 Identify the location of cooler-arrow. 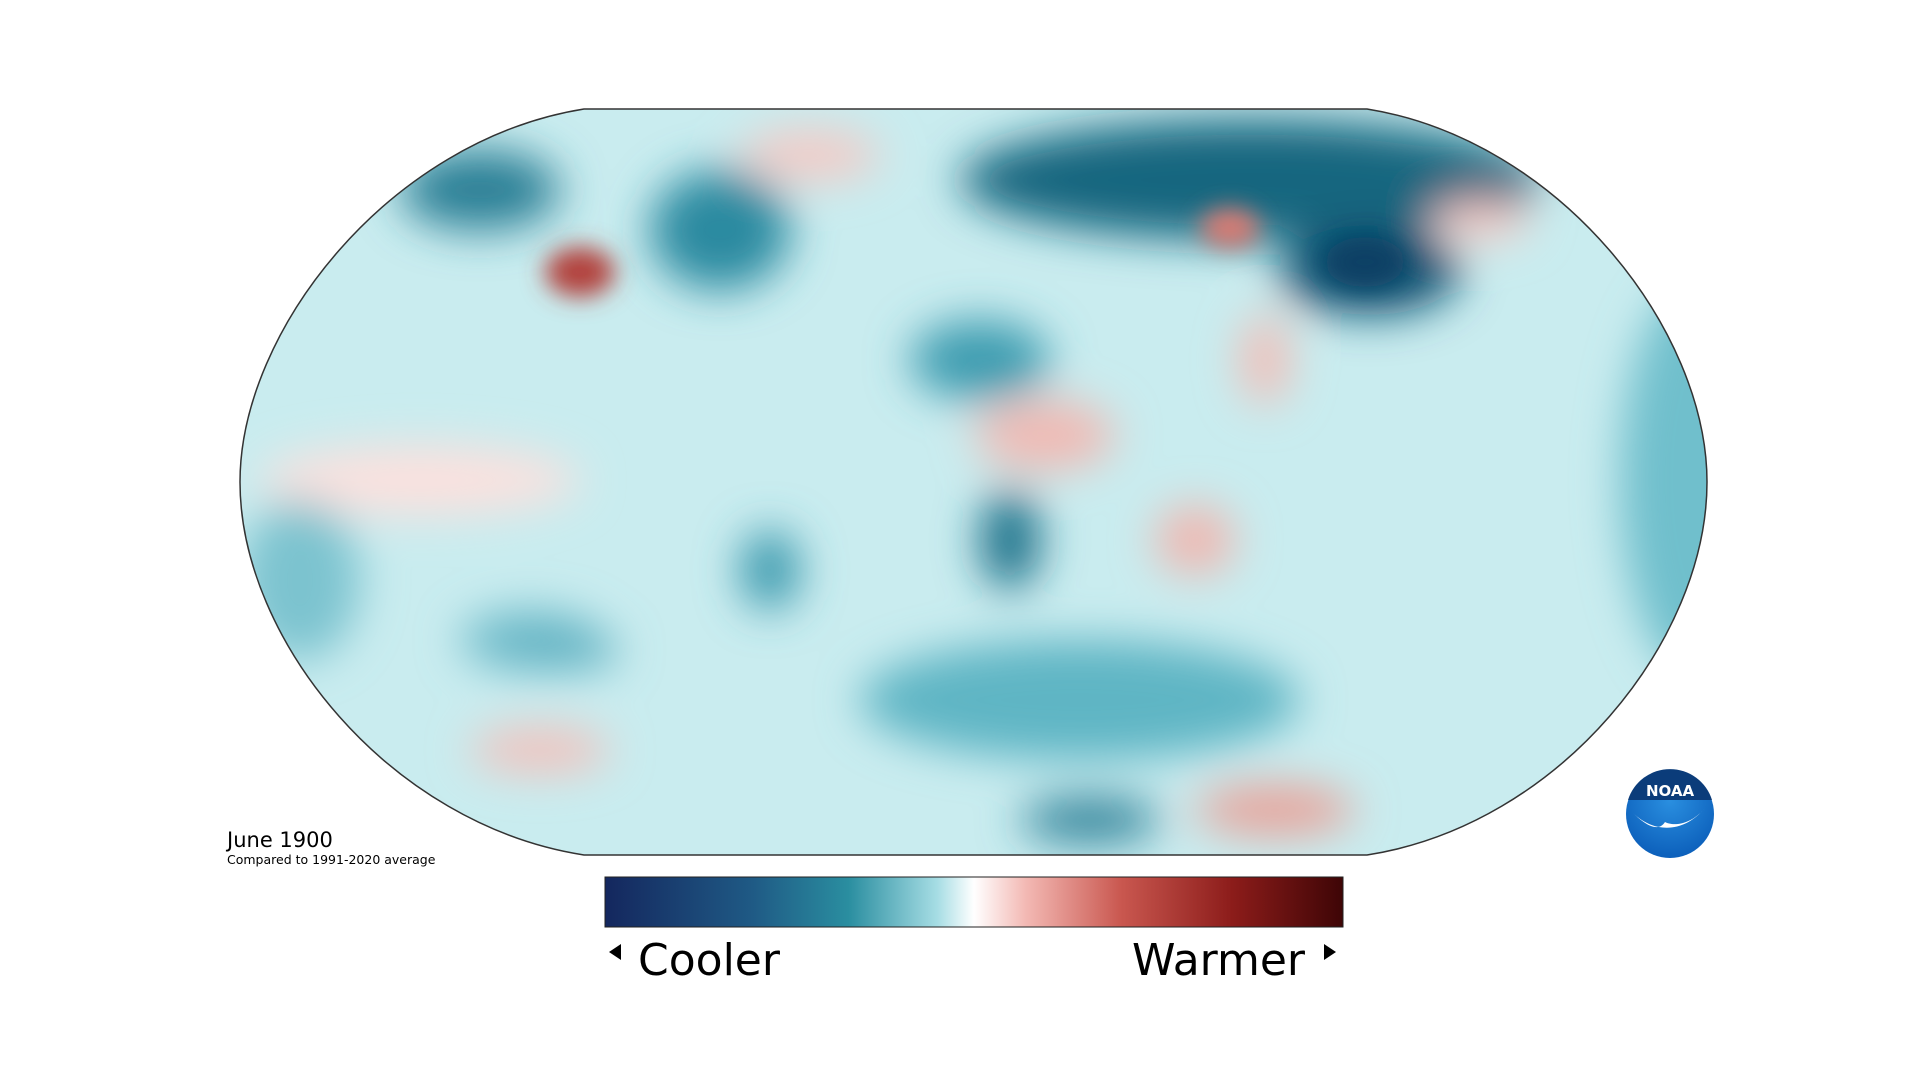
(615, 952).